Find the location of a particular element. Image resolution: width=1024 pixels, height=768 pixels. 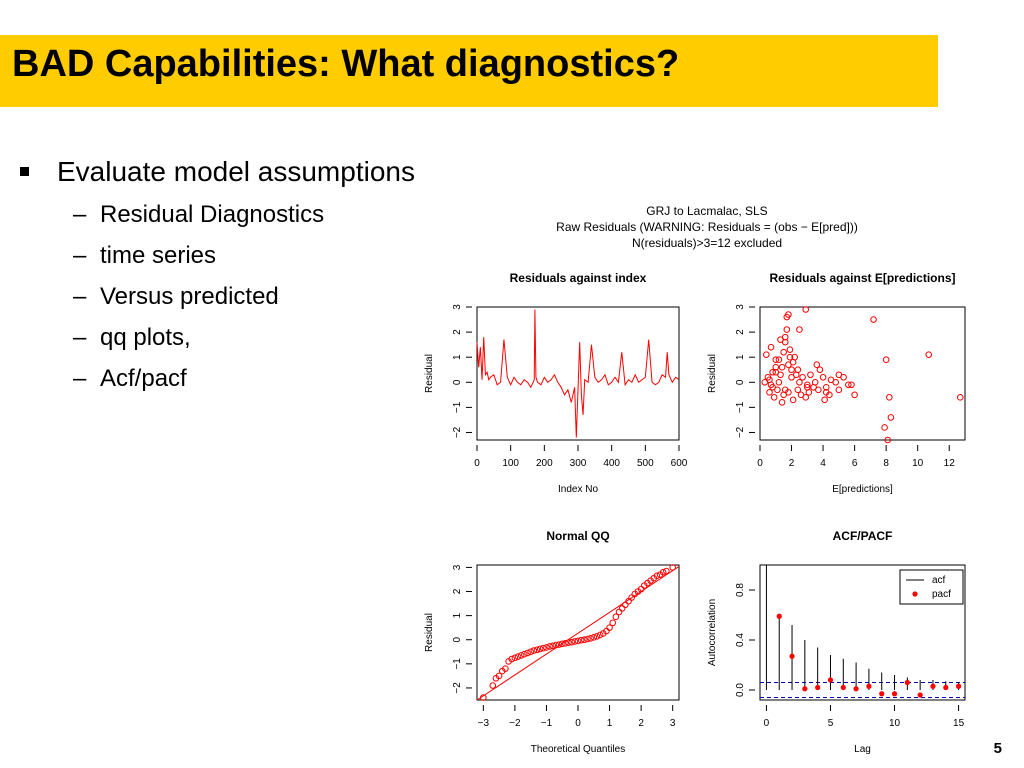

qq-reference-line is located at coordinates (578, 633).